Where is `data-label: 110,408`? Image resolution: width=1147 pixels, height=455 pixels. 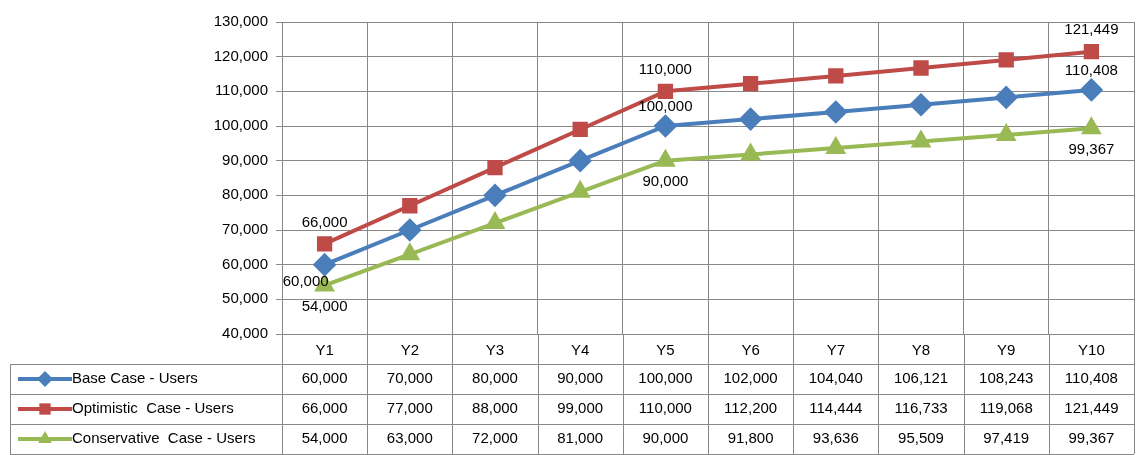 data-label: 110,408 is located at coordinates (1091, 378).